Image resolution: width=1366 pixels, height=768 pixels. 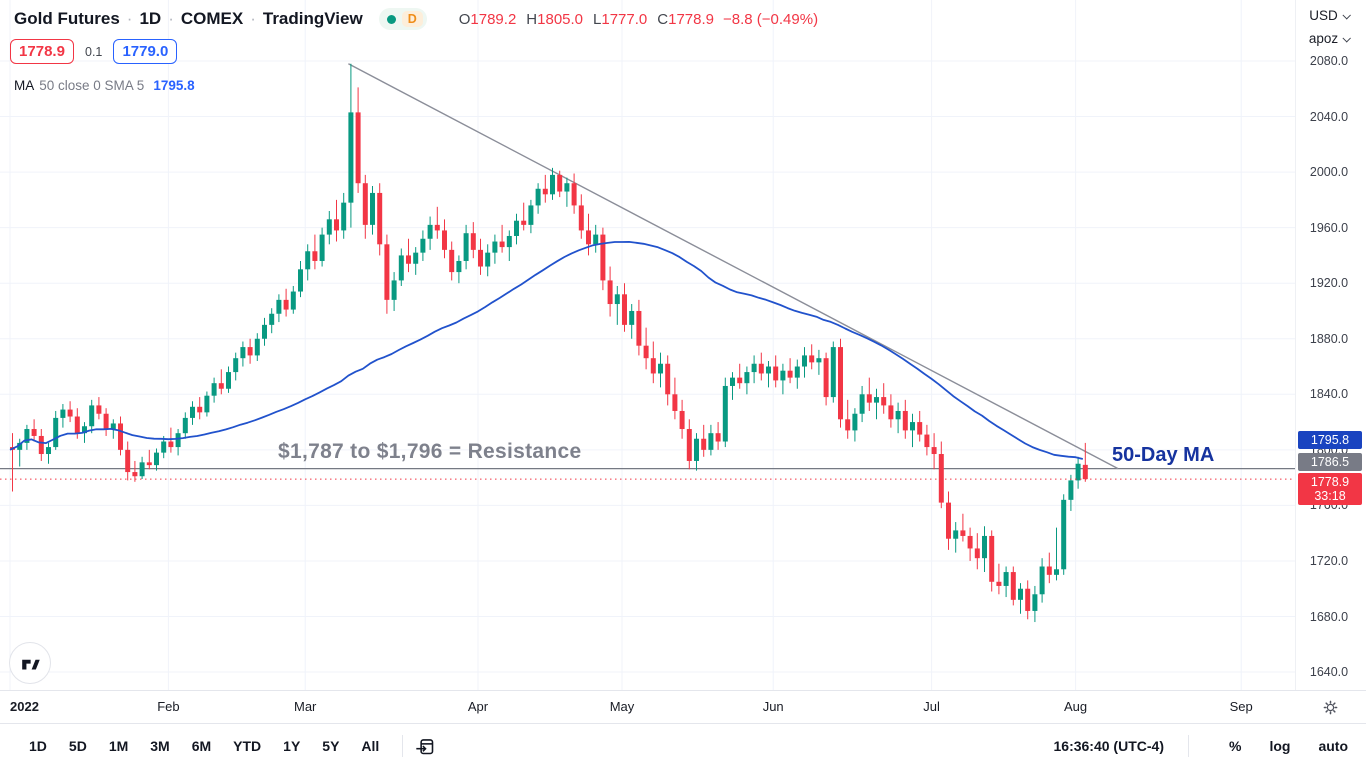 What do you see at coordinates (331, 746) in the screenshot?
I see `range-button-5y: 5Y` at bounding box center [331, 746].